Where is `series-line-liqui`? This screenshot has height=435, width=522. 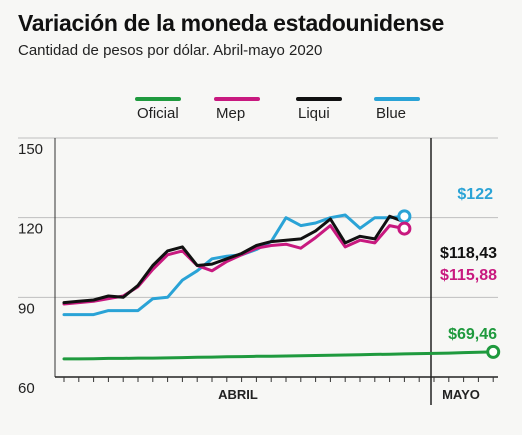
series-line-liqui is located at coordinates (234, 259).